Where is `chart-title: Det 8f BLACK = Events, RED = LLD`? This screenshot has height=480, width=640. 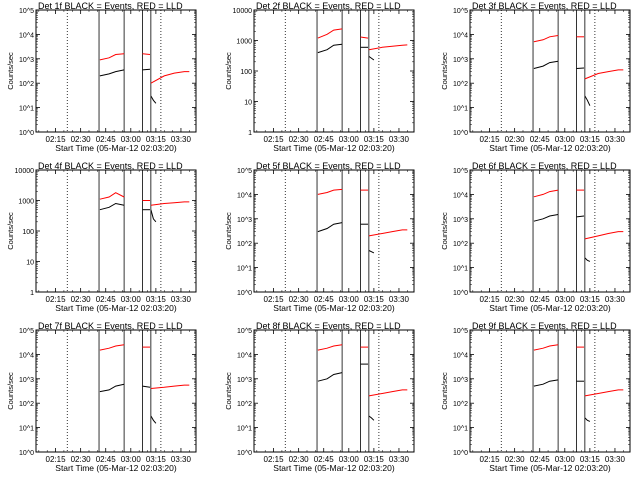
chart-title: Det 8f BLACK = Events, RED = LLD is located at coordinates (328, 326).